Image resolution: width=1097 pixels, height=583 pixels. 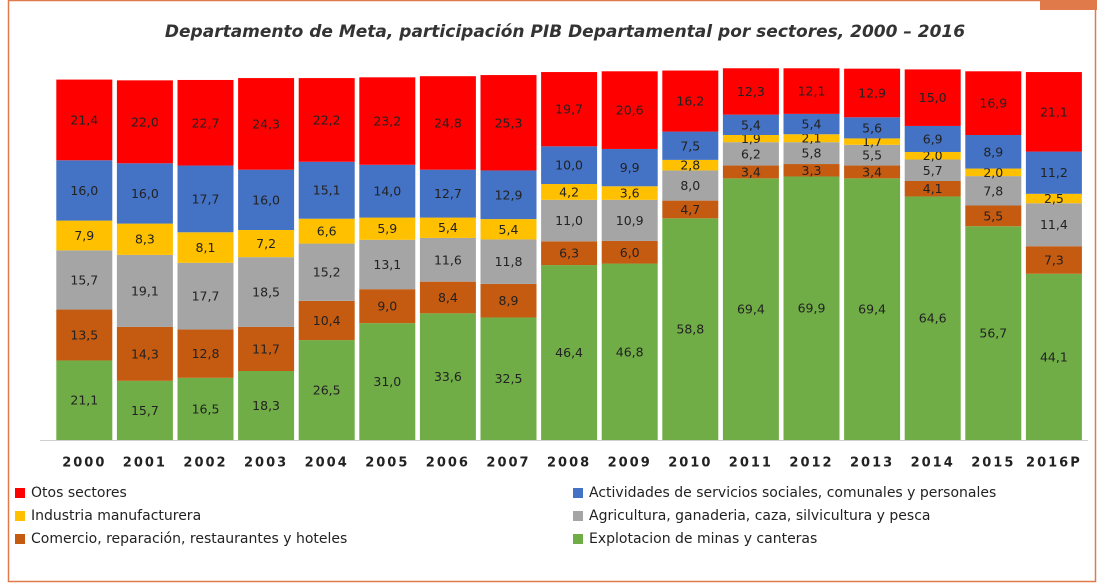 I want to click on data-label: 11,6, so click(x=448, y=259).